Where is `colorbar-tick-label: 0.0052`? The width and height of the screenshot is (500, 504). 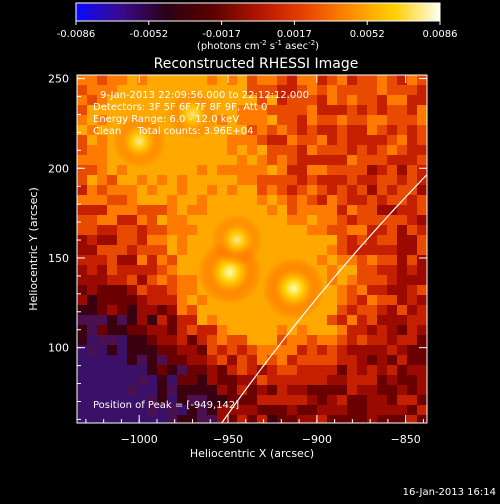
colorbar-tick-label: 0.0052 is located at coordinates (367, 34).